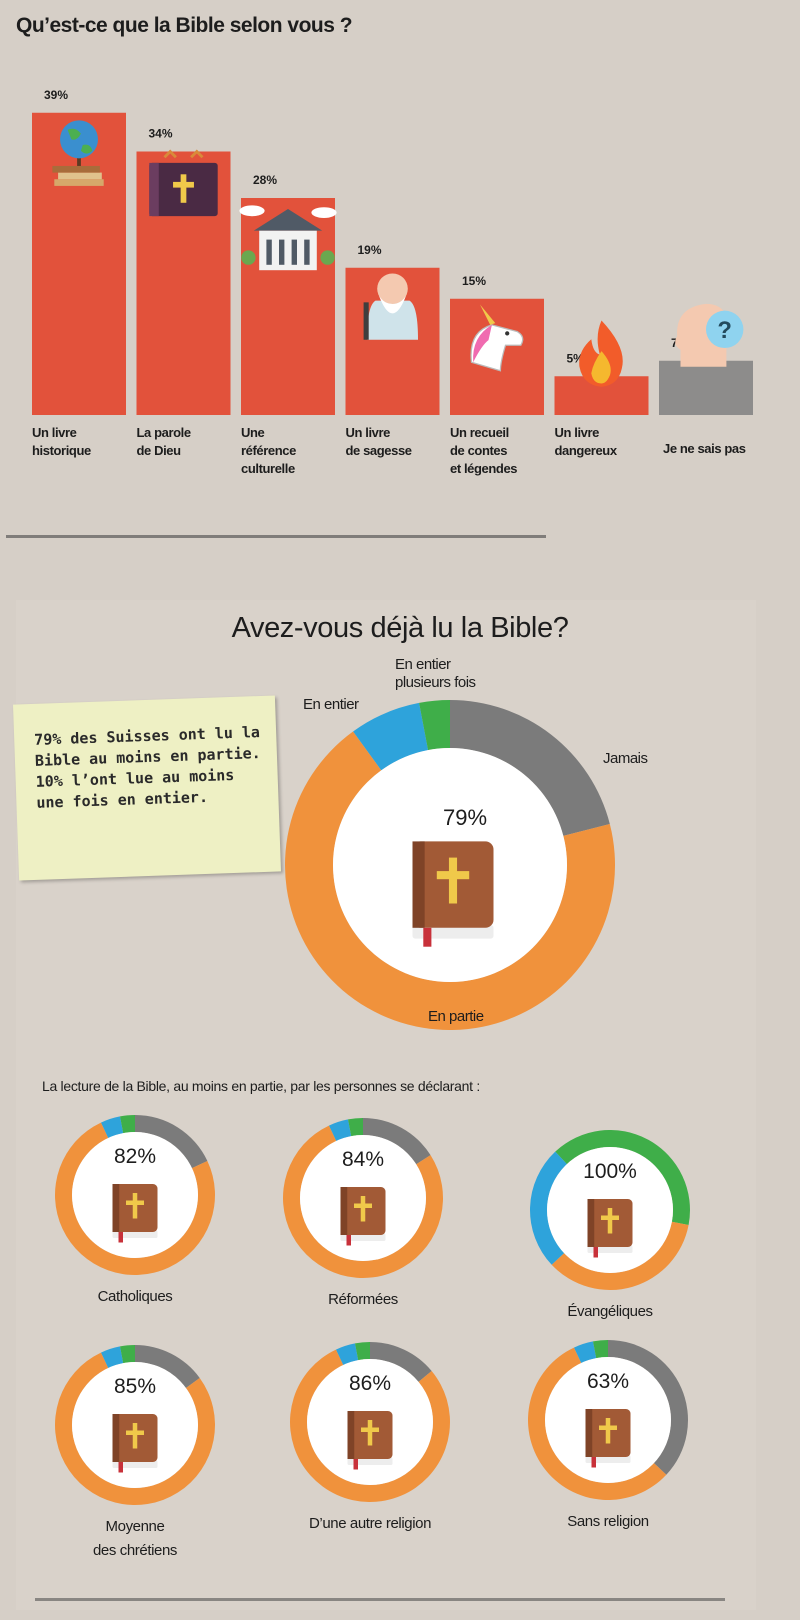  I want to click on mini-donut-moyenne-chretiens: 85% Moyenne des chrétiens, so click(145, 1460).